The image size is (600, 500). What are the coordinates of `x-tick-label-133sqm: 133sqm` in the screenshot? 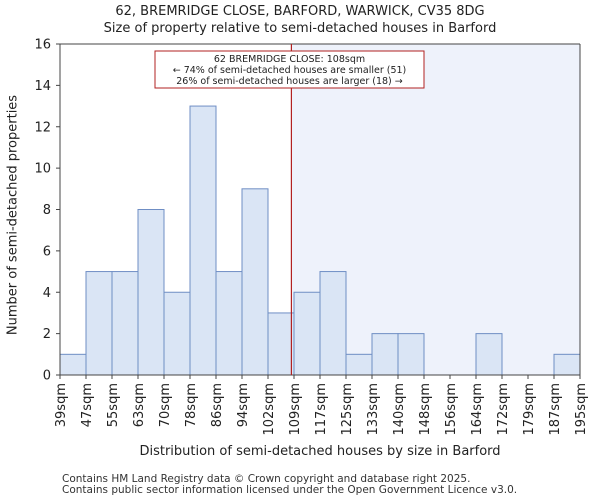 It's located at (373, 409).